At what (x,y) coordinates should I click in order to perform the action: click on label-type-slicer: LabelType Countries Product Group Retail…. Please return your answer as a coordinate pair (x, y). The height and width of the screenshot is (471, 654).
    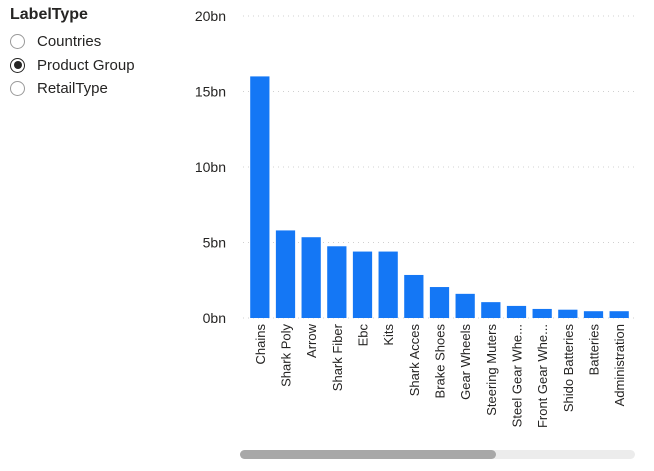
    Looking at the image, I should click on (72, 53).